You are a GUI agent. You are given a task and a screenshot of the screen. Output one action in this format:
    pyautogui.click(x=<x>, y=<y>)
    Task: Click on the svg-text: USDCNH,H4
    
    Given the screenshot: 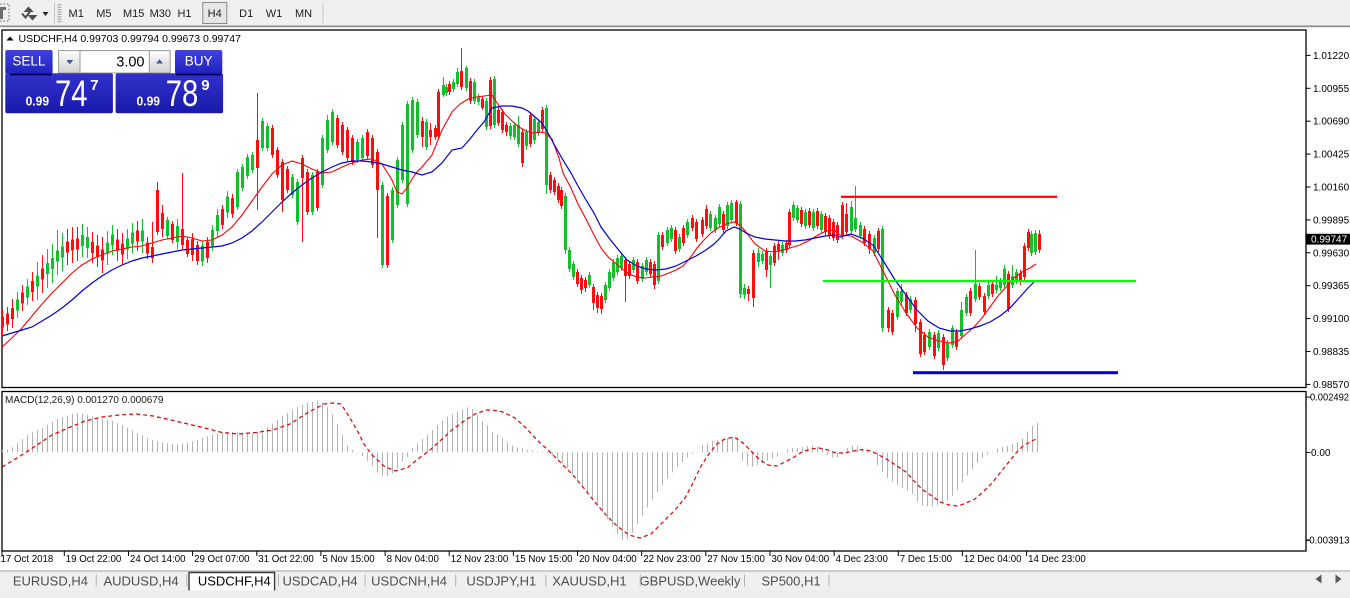 What is the action you would take?
    pyautogui.click(x=409, y=581)
    